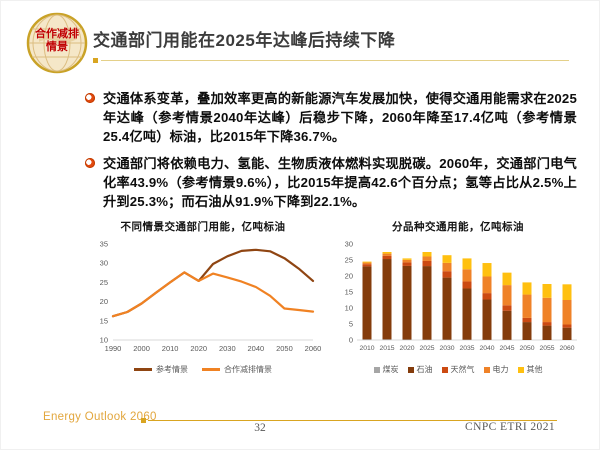  I want to click on x-tick-label: 2050, so click(284, 348).